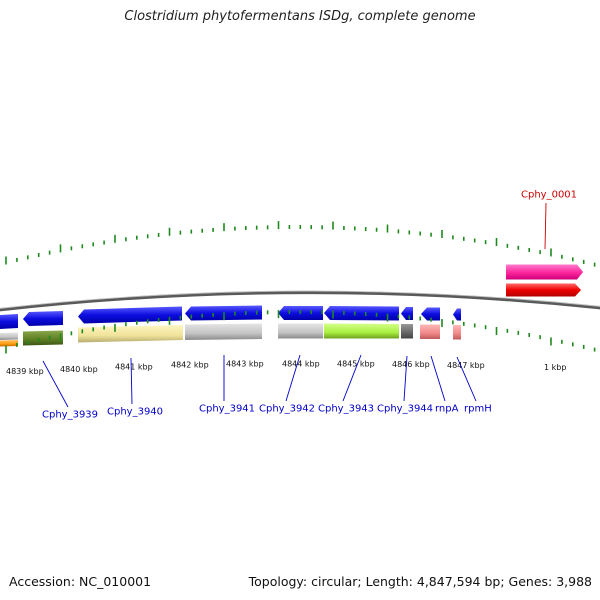  Describe the element at coordinates (457, 332) in the screenshot. I see `category-bar-rpmh` at that location.